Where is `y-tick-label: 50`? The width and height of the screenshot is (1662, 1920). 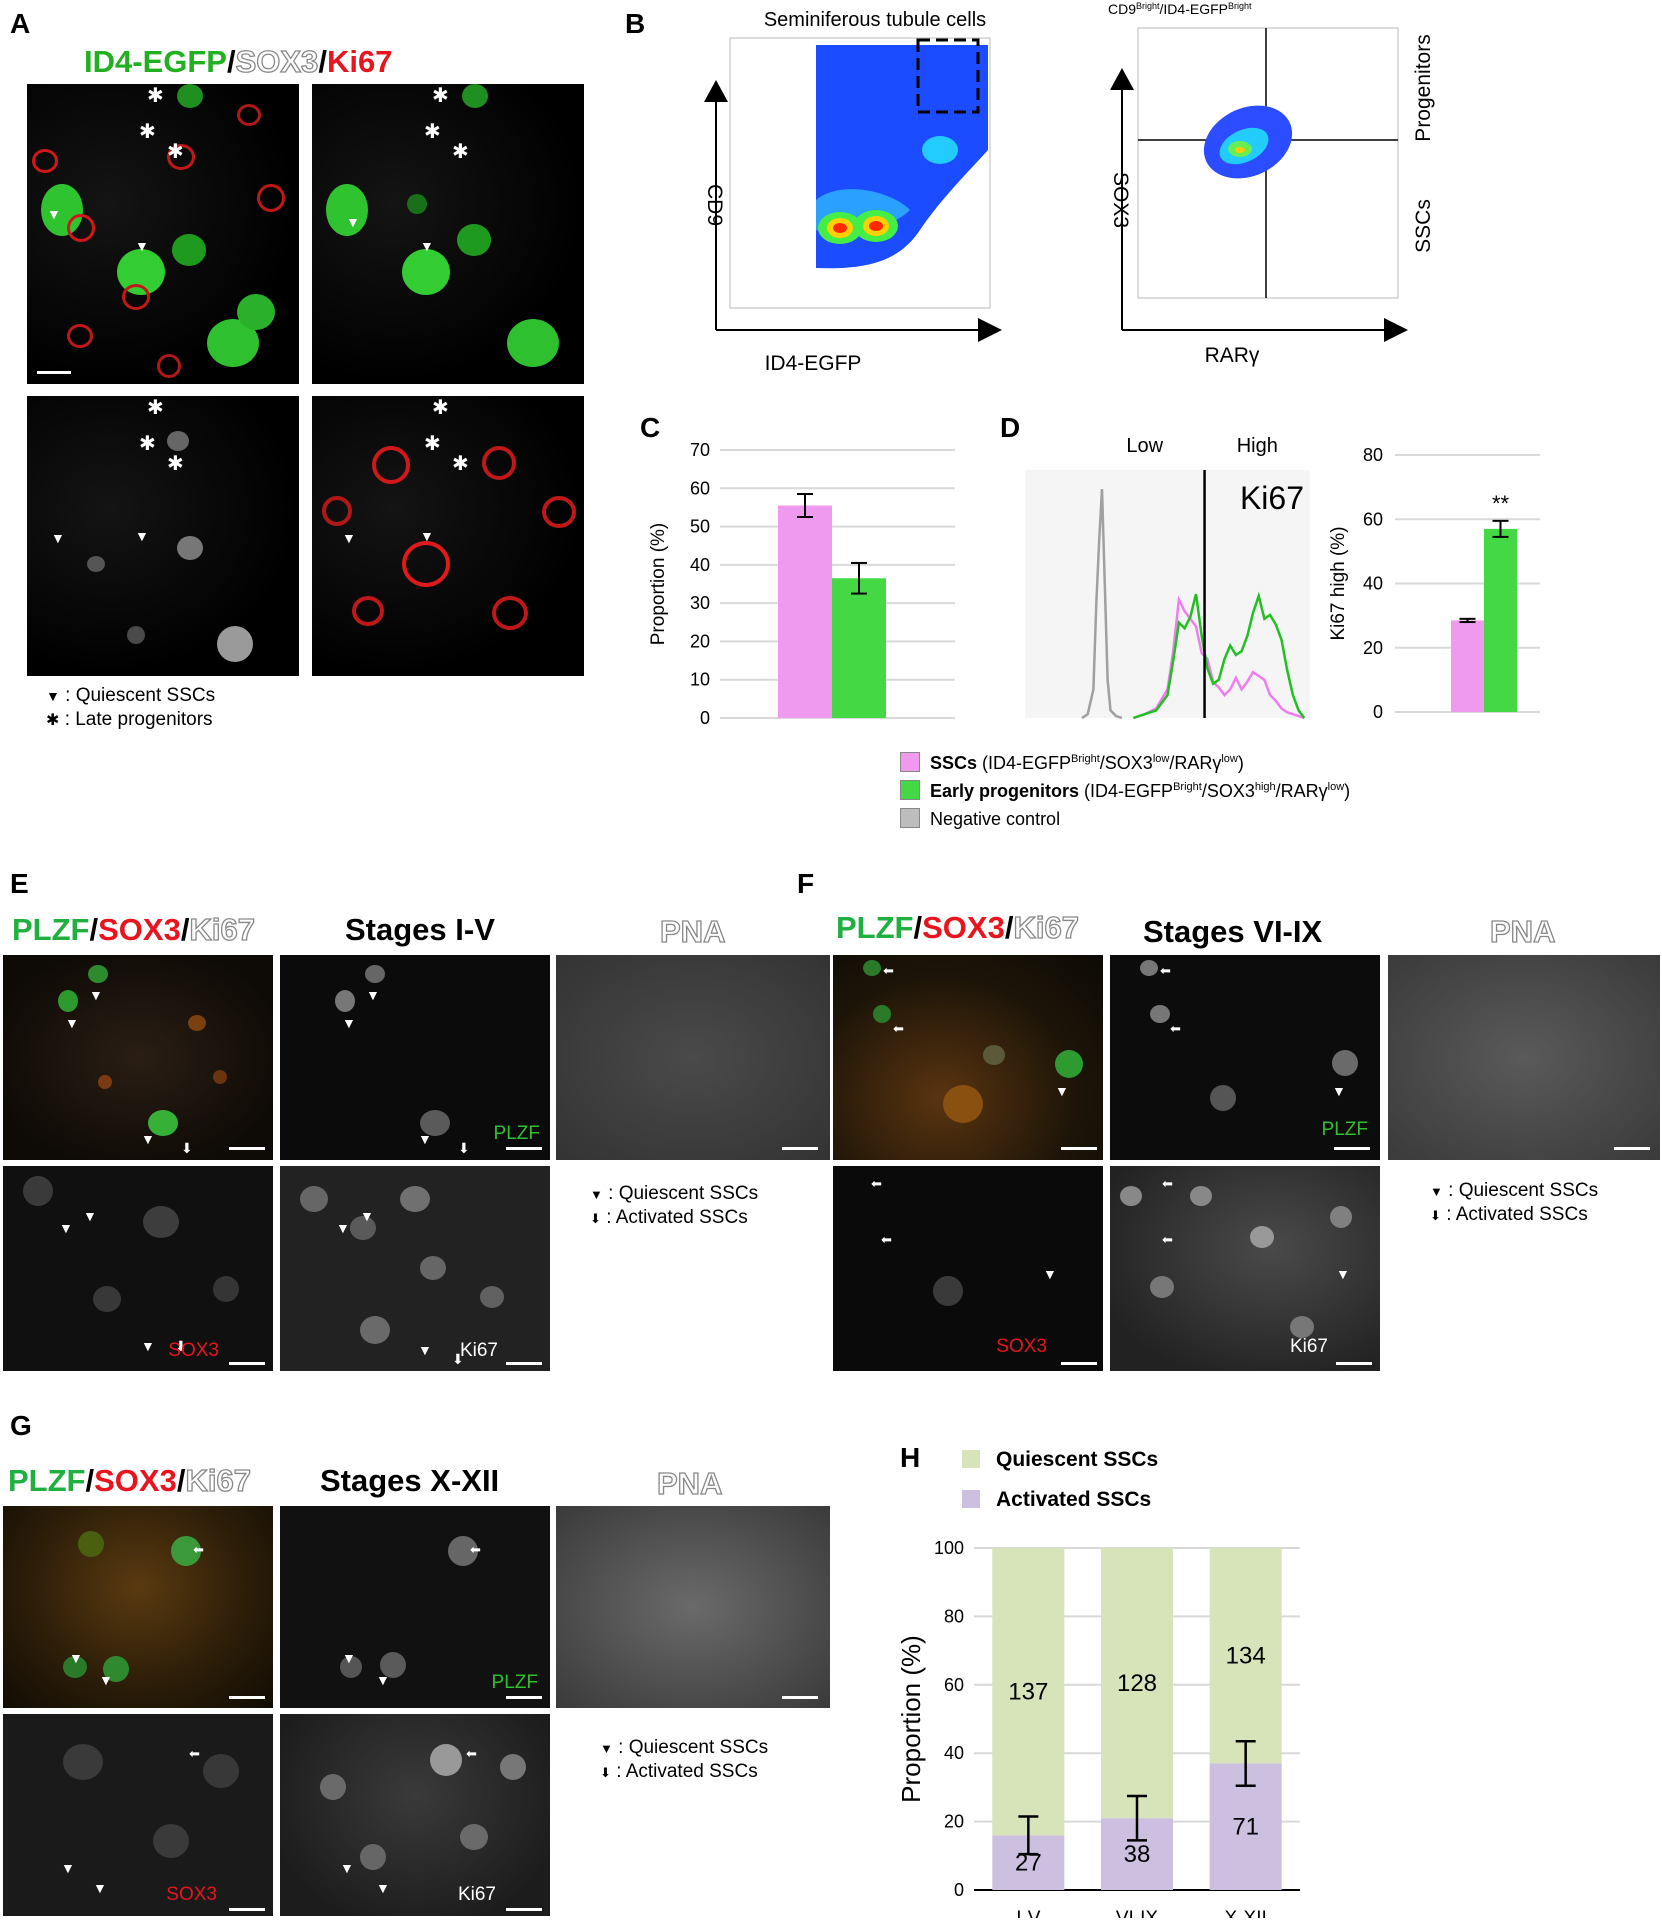 y-tick-label: 50 is located at coordinates (700, 527).